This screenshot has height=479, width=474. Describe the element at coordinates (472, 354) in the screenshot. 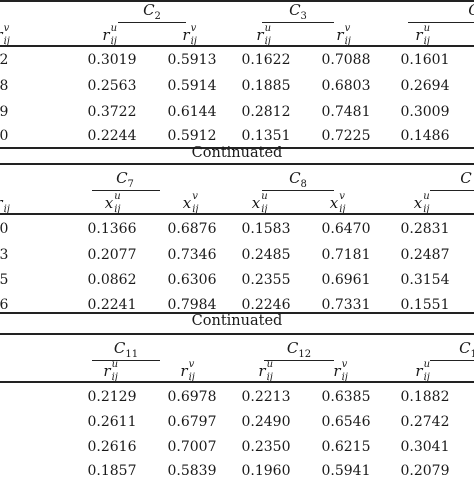

I see `criterion-index: 1` at that location.